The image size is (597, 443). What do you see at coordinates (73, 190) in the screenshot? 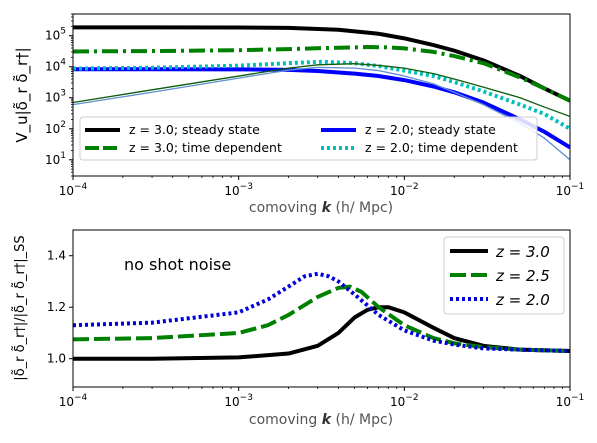
I see `x-tick-label-0-0: 10⁻⁴` at bounding box center [73, 190].